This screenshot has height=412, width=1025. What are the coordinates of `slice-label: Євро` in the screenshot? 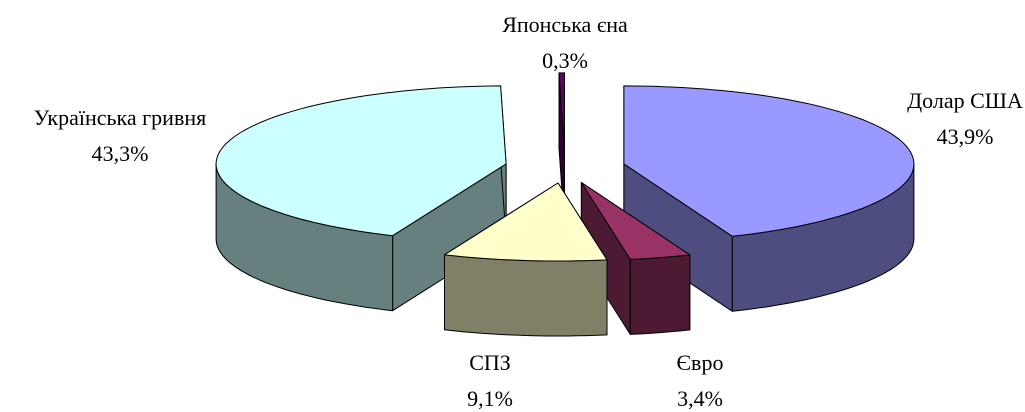 It's located at (700, 362).